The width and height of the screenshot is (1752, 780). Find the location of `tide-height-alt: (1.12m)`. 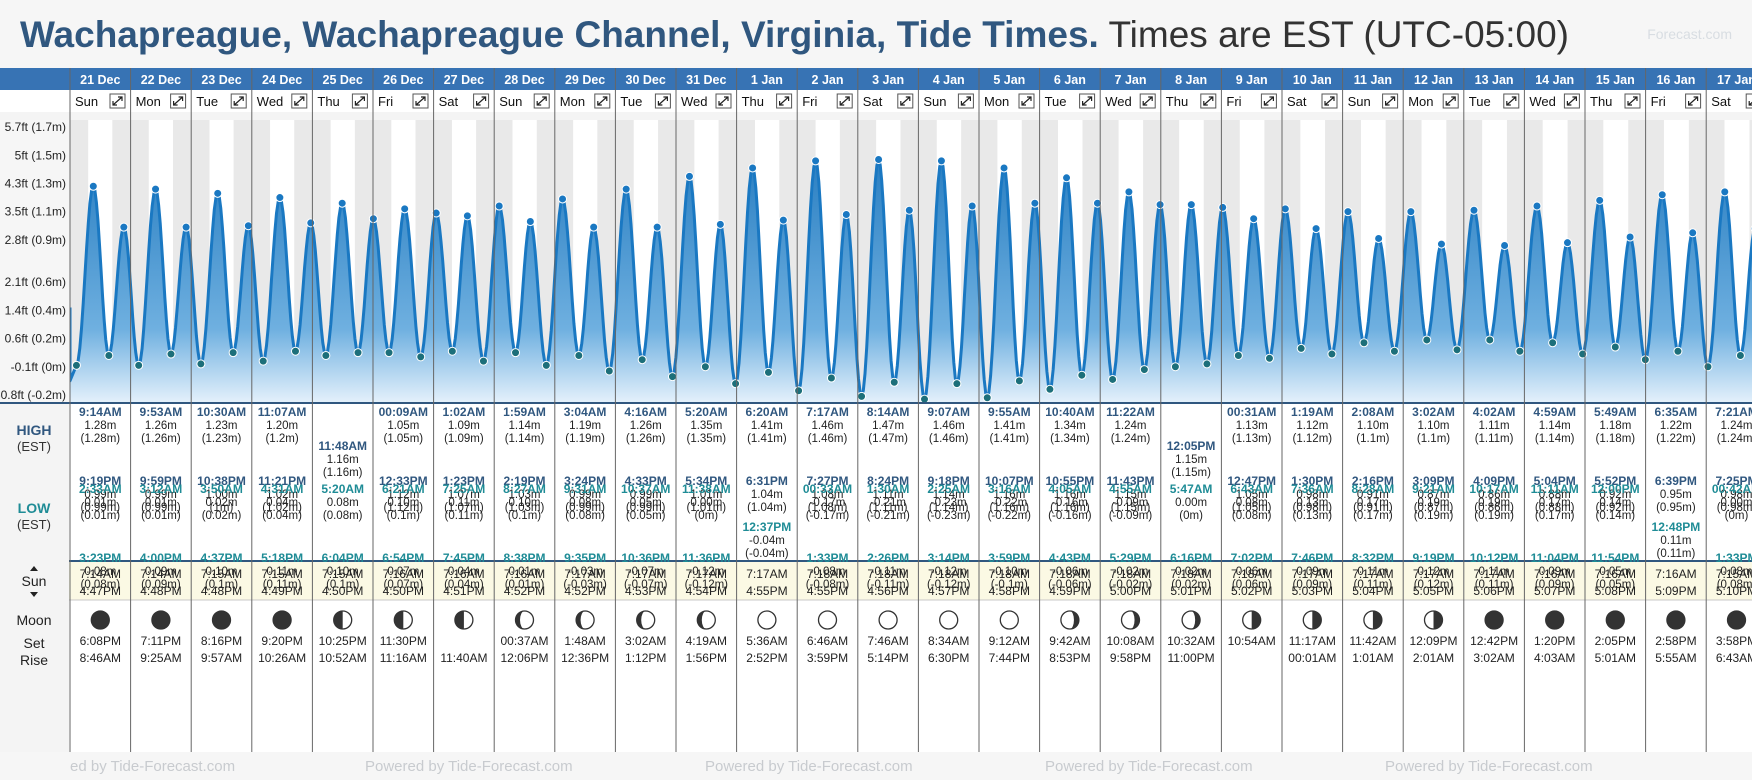

tide-height-alt: (1.12m) is located at coordinates (403, 508).